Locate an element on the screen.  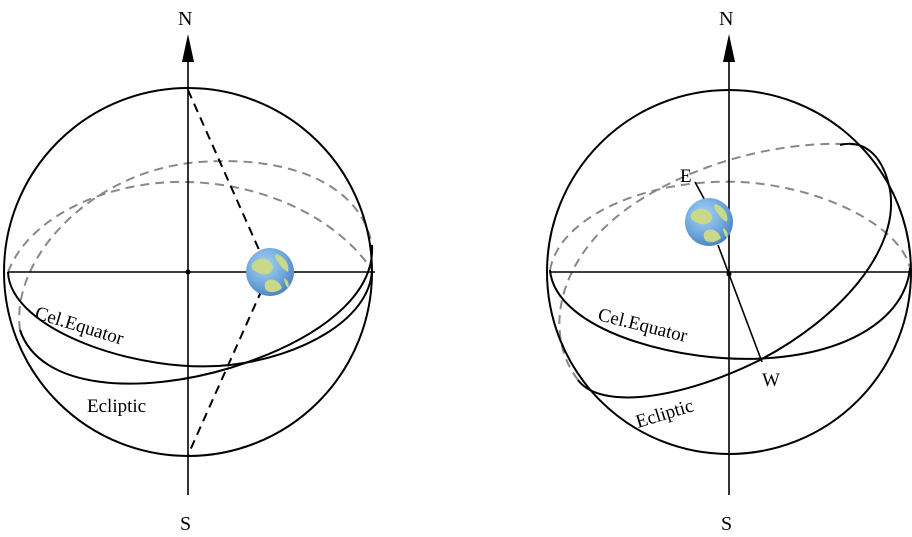
left-north-label: N is located at coordinates (185, 19).